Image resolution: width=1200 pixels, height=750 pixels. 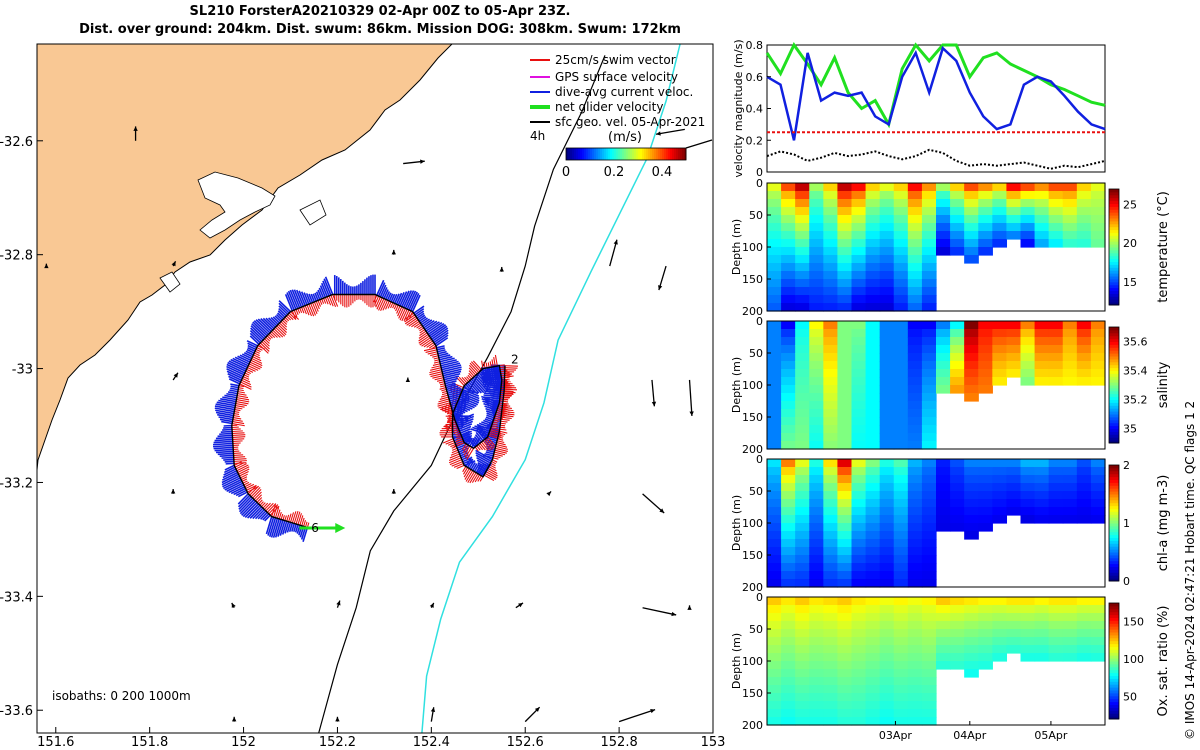 What do you see at coordinates (662, 172) in the screenshot?
I see `map-colorbar-tick-label: 0.4` at bounding box center [662, 172].